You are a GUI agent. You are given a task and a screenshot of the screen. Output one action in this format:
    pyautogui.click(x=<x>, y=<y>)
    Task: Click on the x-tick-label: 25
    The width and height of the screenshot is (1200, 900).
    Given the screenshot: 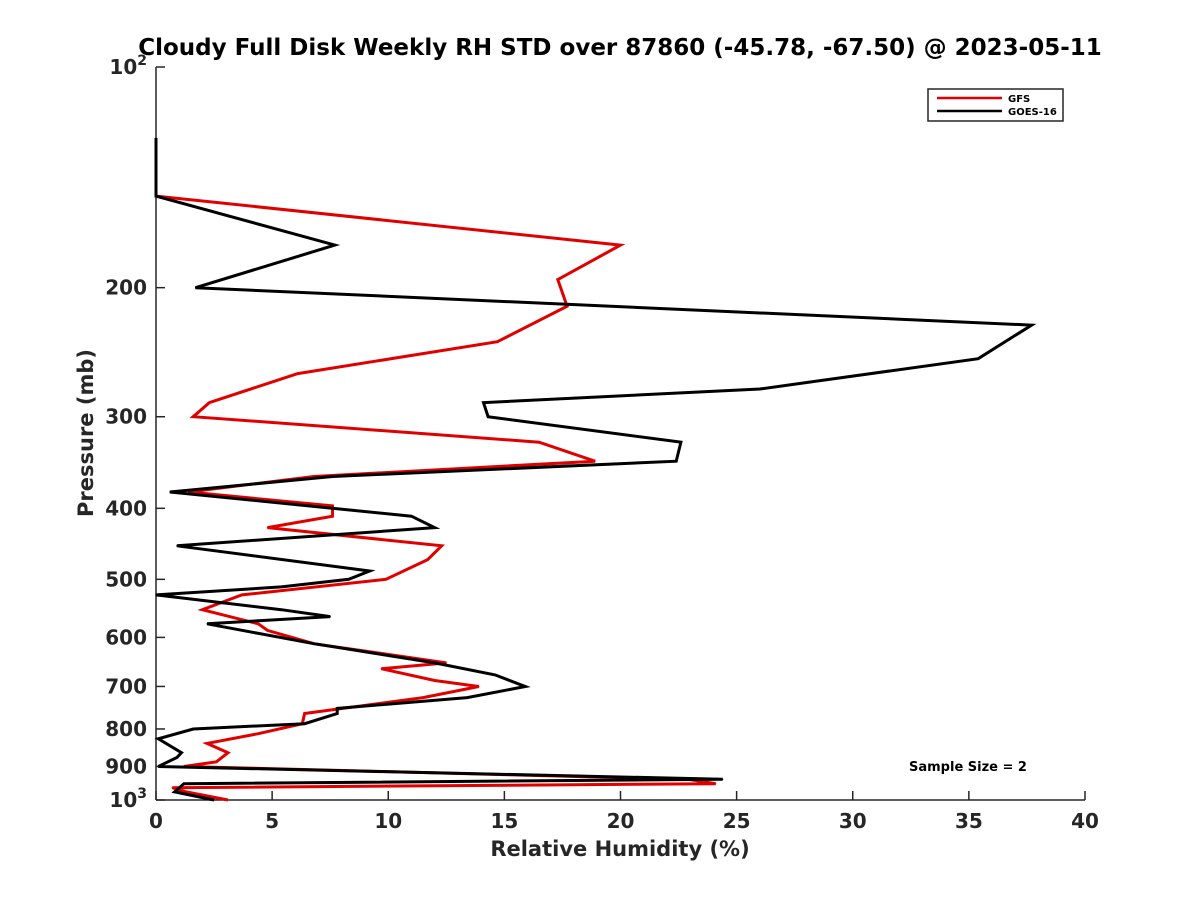 What is the action you would take?
    pyautogui.click(x=737, y=821)
    